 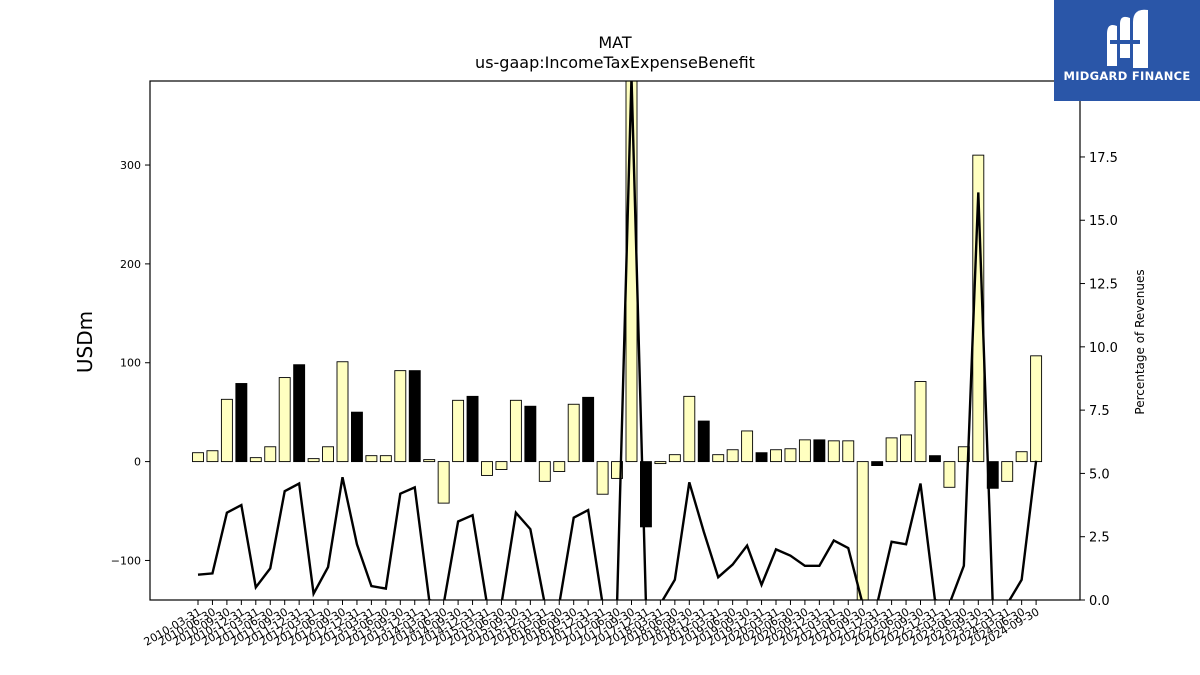 I want to click on brand-logo: MIDGARD FINANCE, so click(x=1127, y=50).